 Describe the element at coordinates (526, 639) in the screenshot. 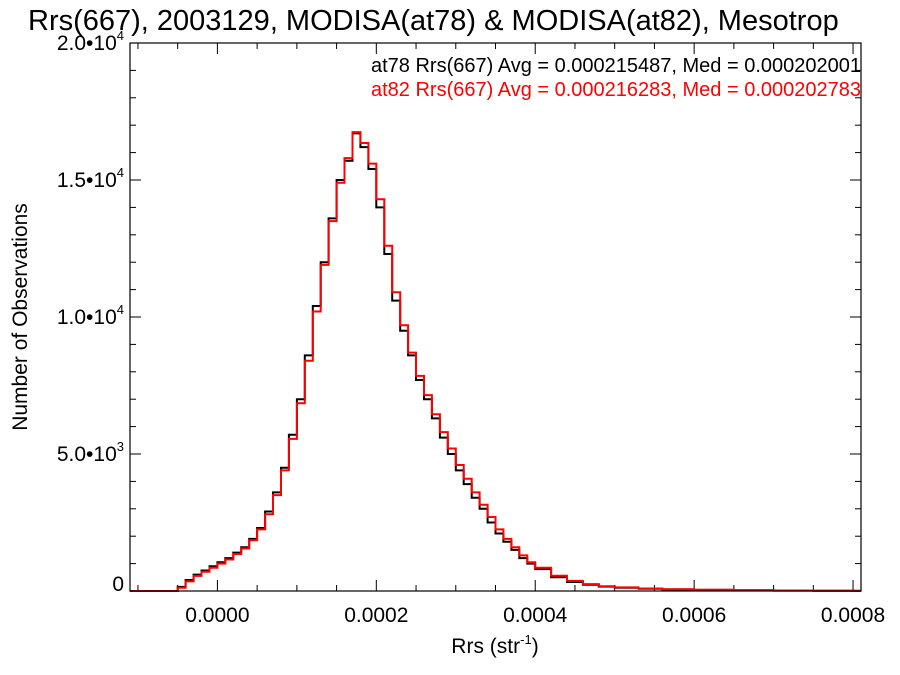

I see `x-axis-label-sup: -1` at that location.